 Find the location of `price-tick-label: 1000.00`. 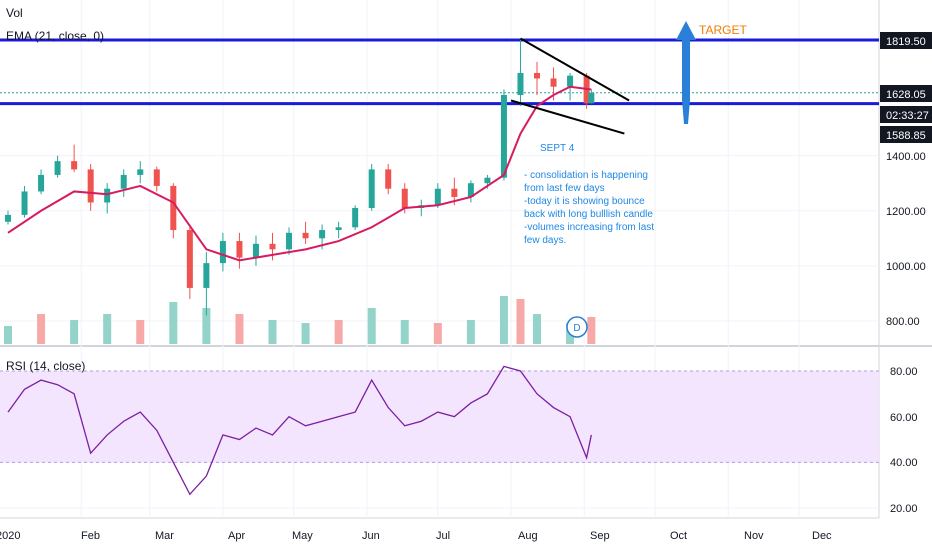

price-tick-label: 1000.00 is located at coordinates (906, 267).